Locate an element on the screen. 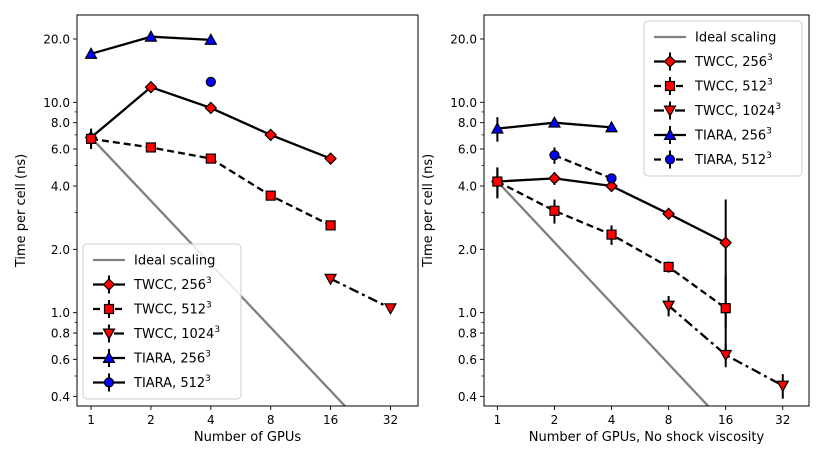 The image size is (830, 467). legend-entry: TWCC, 2563 is located at coordinates (713, 61).